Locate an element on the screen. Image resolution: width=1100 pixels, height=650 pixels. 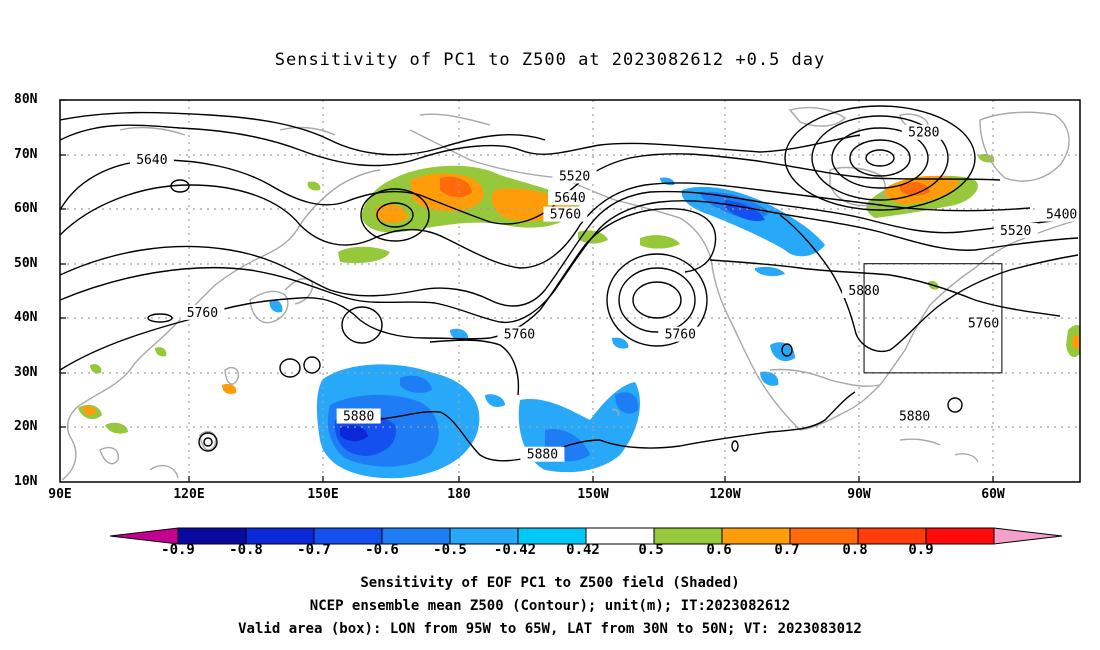
colorbar-label: -0.5 is located at coordinates (450, 550).